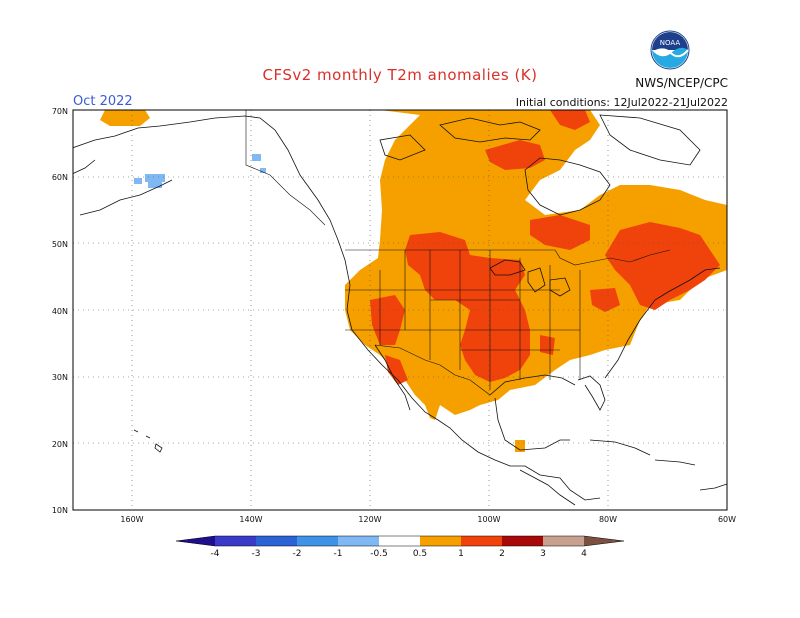 This screenshot has height=618, width=800. I want to click on lat-label-60n: 60N, so click(60, 177).